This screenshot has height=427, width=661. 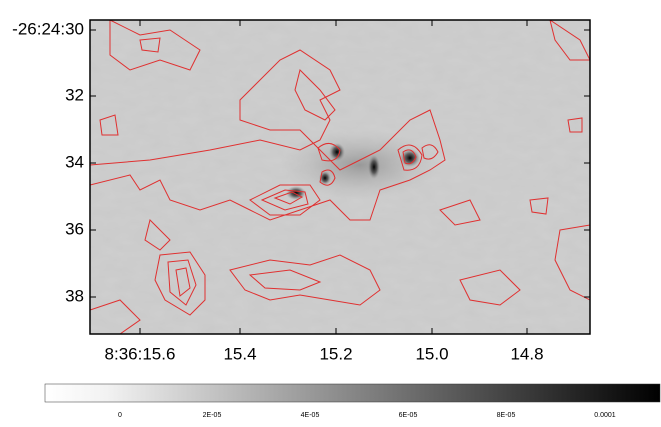 I want to click on x-tick-label: 15.2, so click(x=335, y=353).